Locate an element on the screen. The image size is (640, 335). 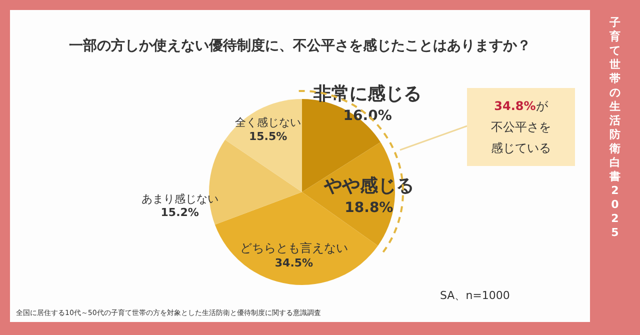
text: 子育て世帯の生活防衛白書2025 is located at coordinates (615, 127).